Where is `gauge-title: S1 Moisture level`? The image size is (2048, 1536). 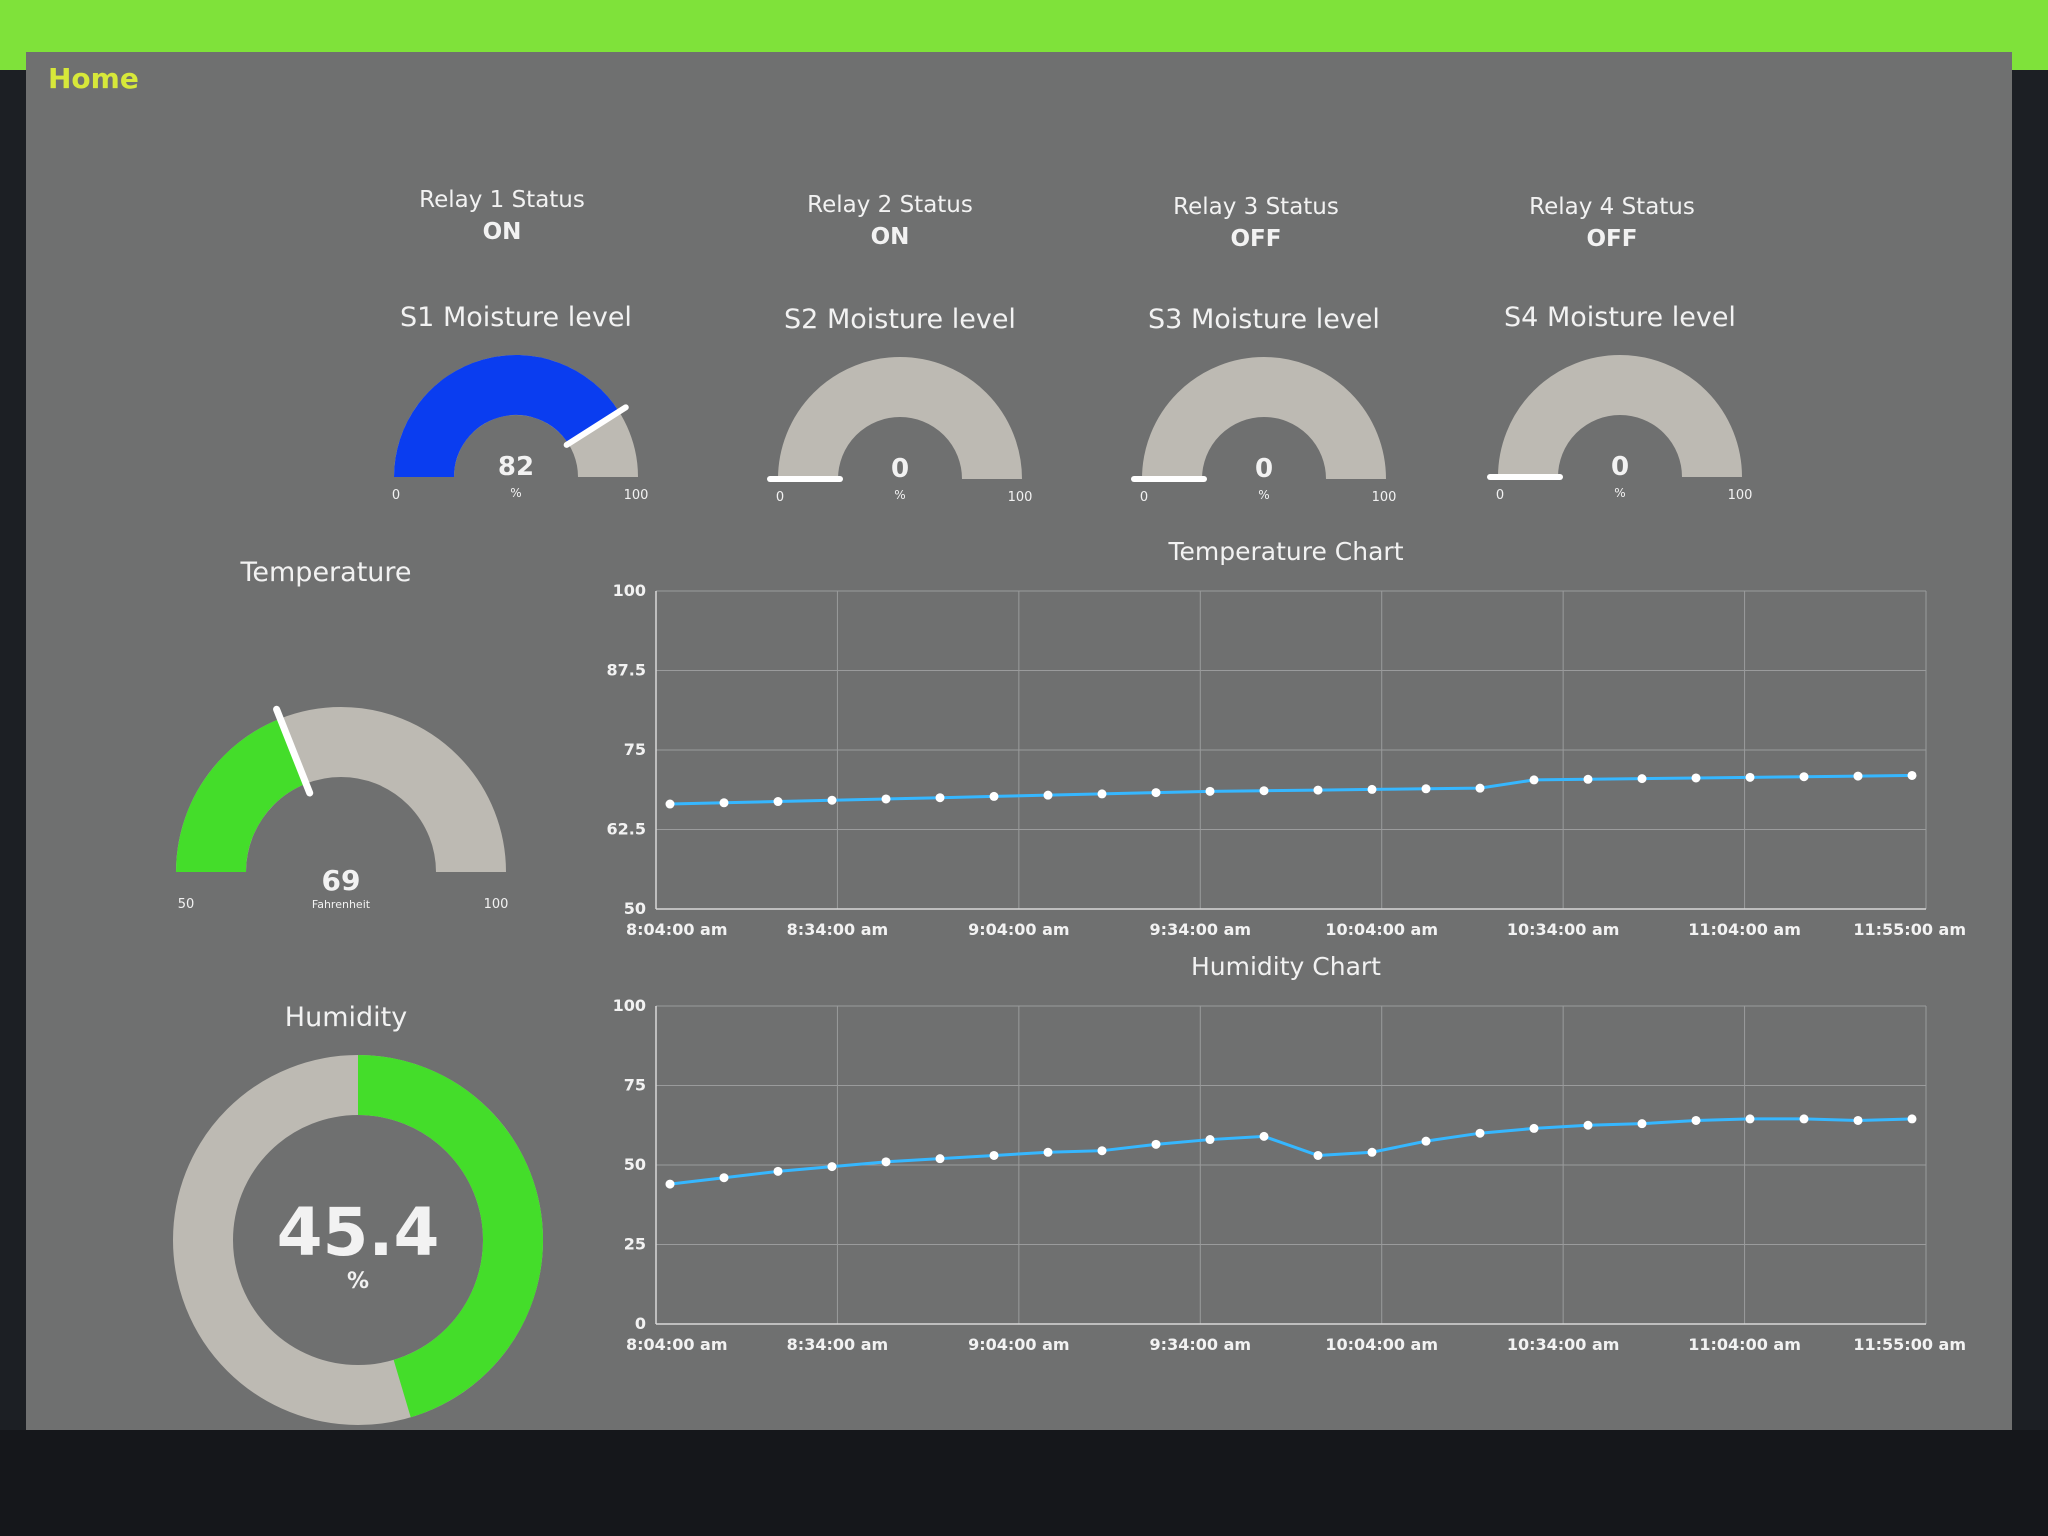 gauge-title: S1 Moisture level is located at coordinates (516, 317).